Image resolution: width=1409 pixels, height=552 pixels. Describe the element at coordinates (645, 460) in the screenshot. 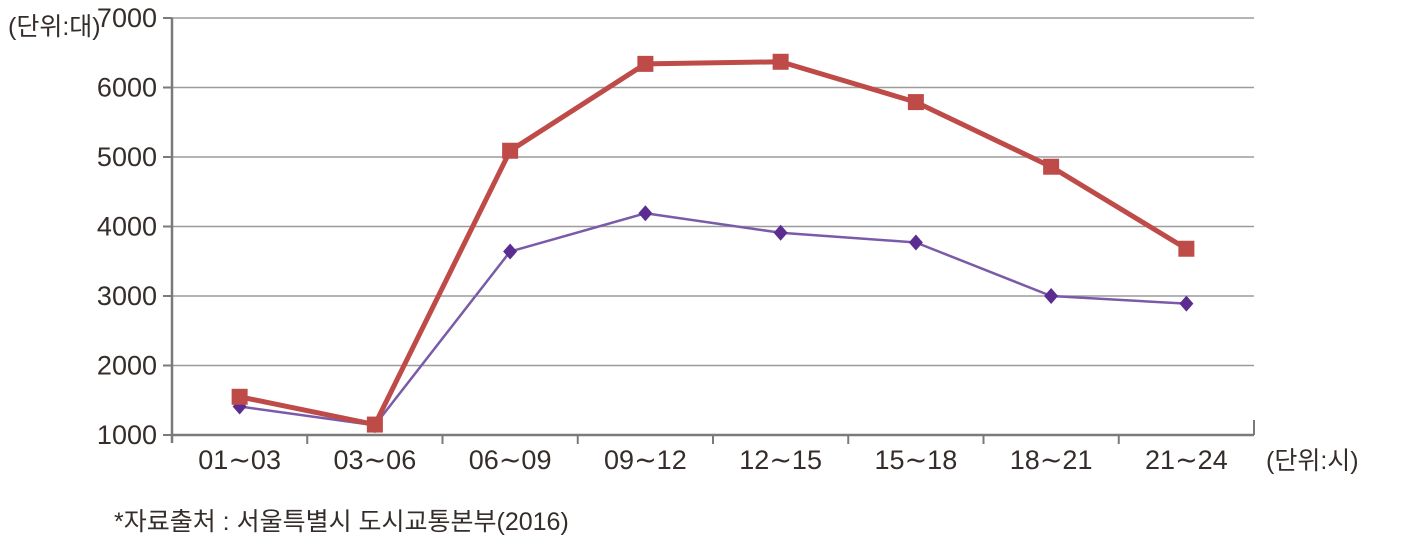

I see `x-tick-label: 09∼12` at that location.